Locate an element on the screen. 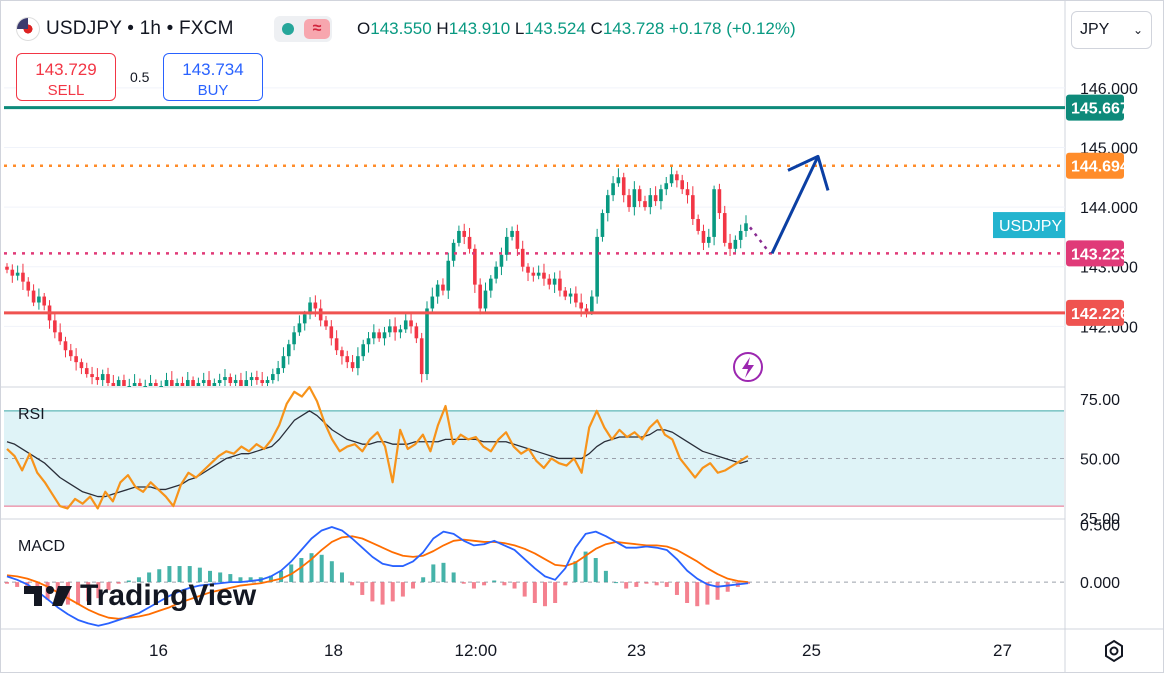  sell-button: 143.729 SELL is located at coordinates (66, 77).